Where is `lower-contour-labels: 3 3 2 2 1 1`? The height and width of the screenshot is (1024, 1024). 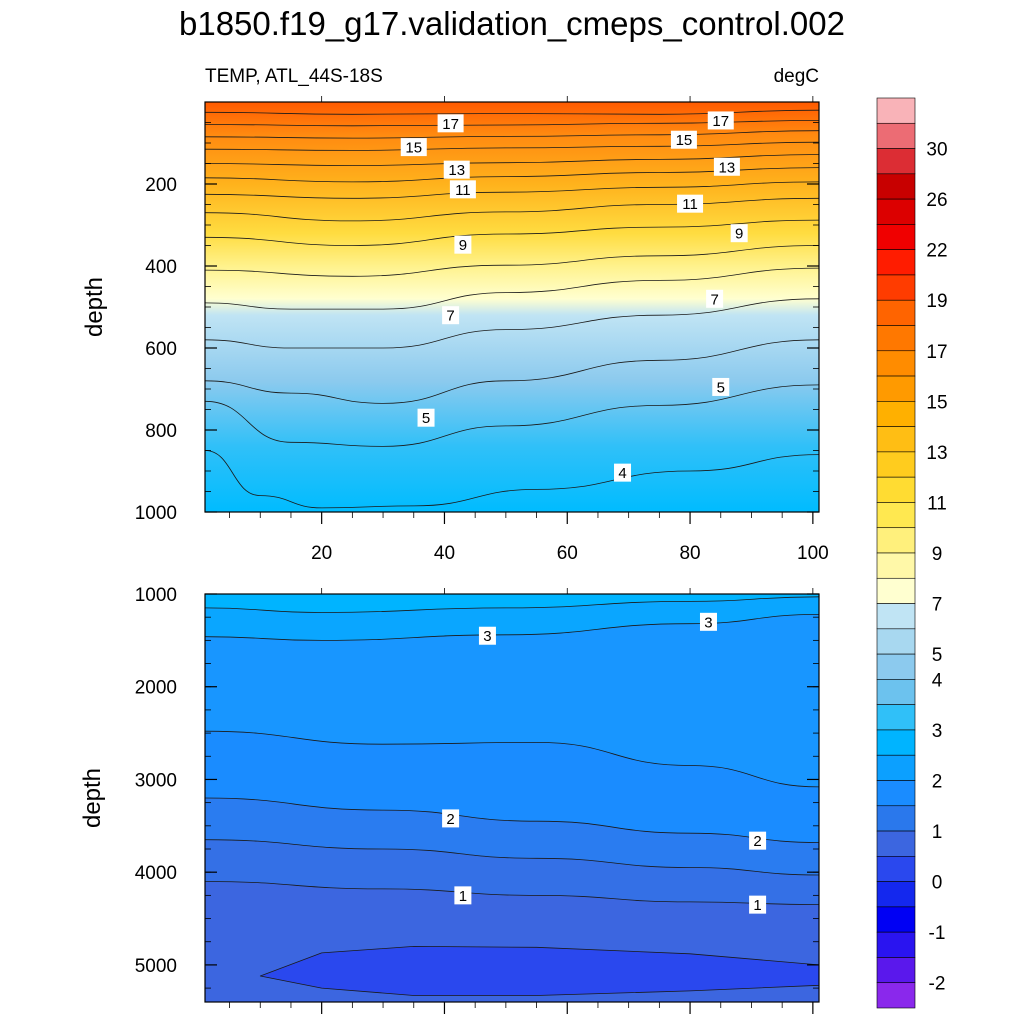 lower-contour-labels: 3 3 2 2 1 1 is located at coordinates (604, 763).